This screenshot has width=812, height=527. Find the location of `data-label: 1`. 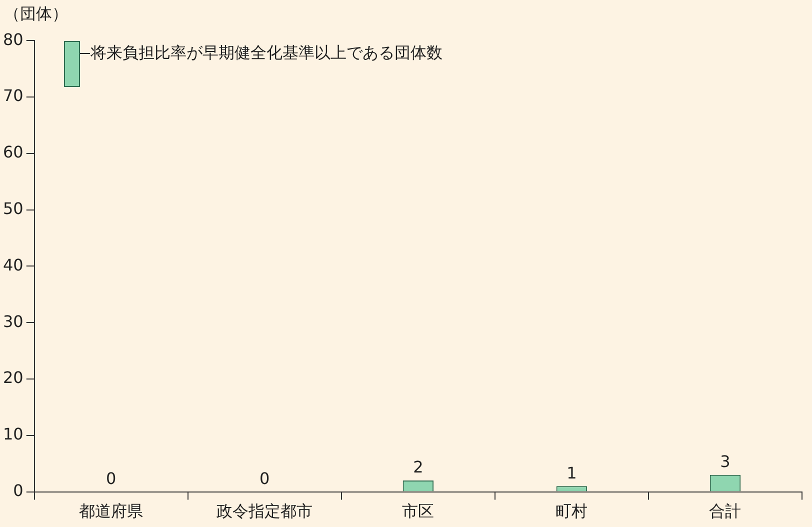

data-label: 1 is located at coordinates (571, 472).